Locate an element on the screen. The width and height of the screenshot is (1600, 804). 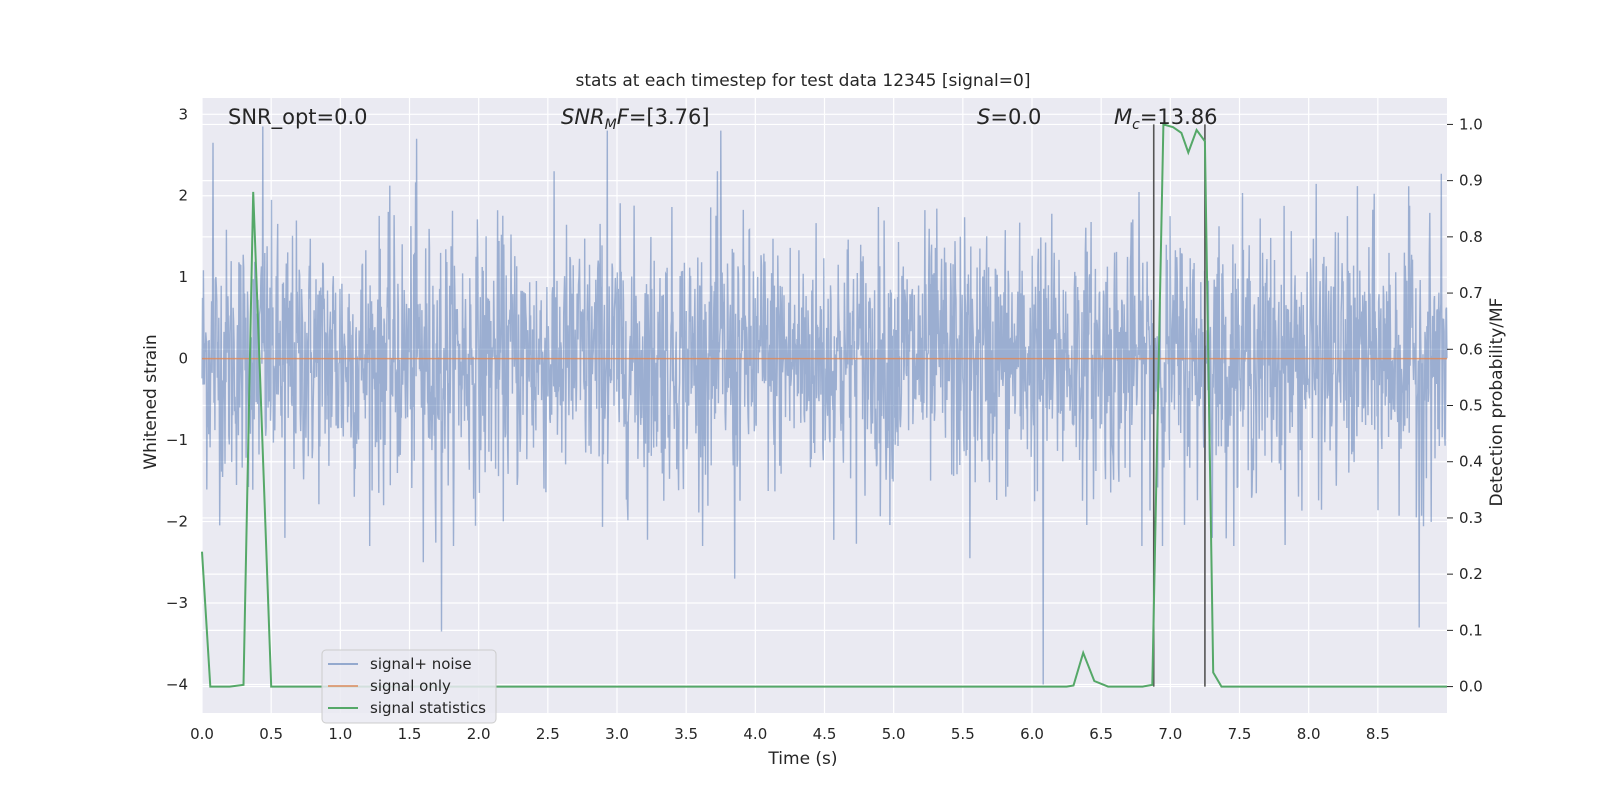
x-axis-label: Time (s) is located at coordinates (802, 759).